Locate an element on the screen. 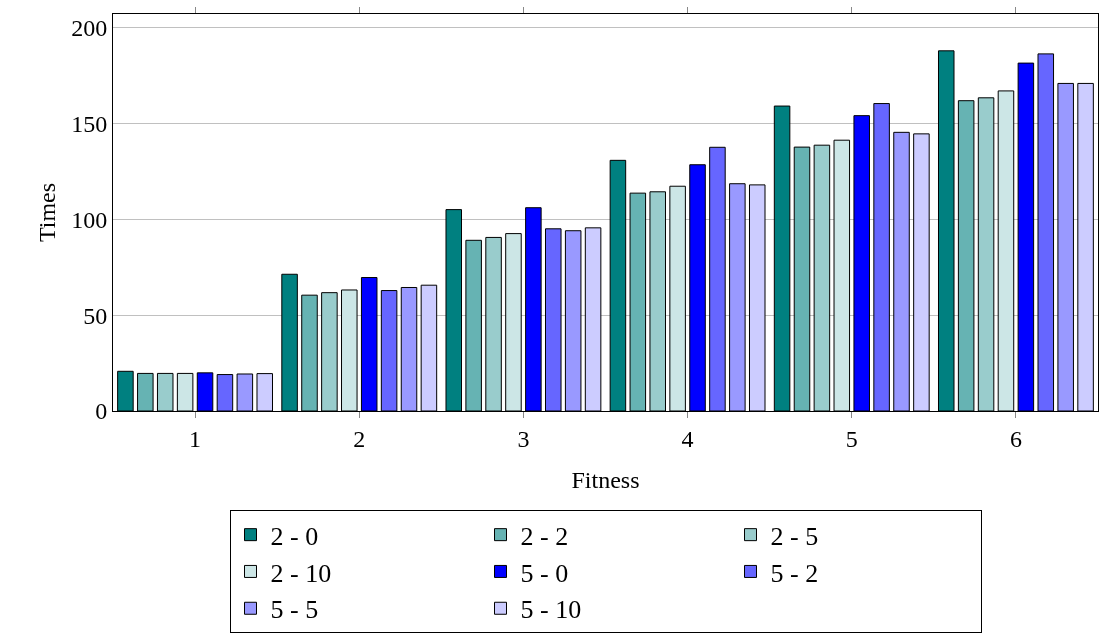  y-axis-title: Times is located at coordinates (47, 212).